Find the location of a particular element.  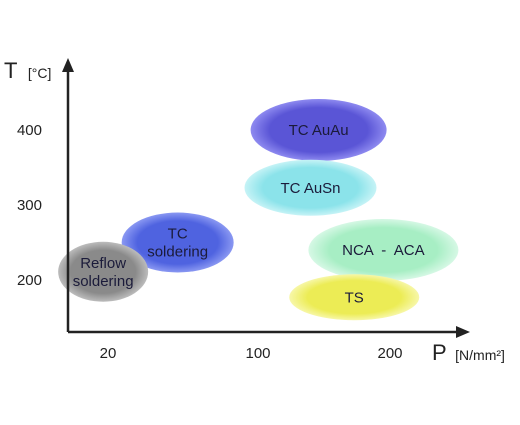

y-tick-label-200: 200 is located at coordinates (29, 280).